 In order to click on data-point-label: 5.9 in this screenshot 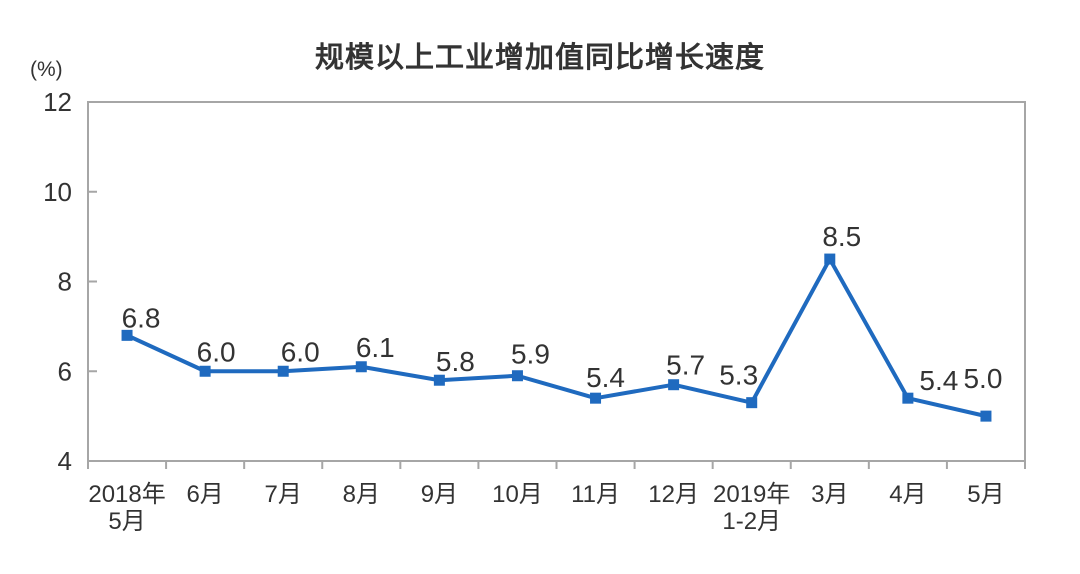, I will do `click(530, 354)`.